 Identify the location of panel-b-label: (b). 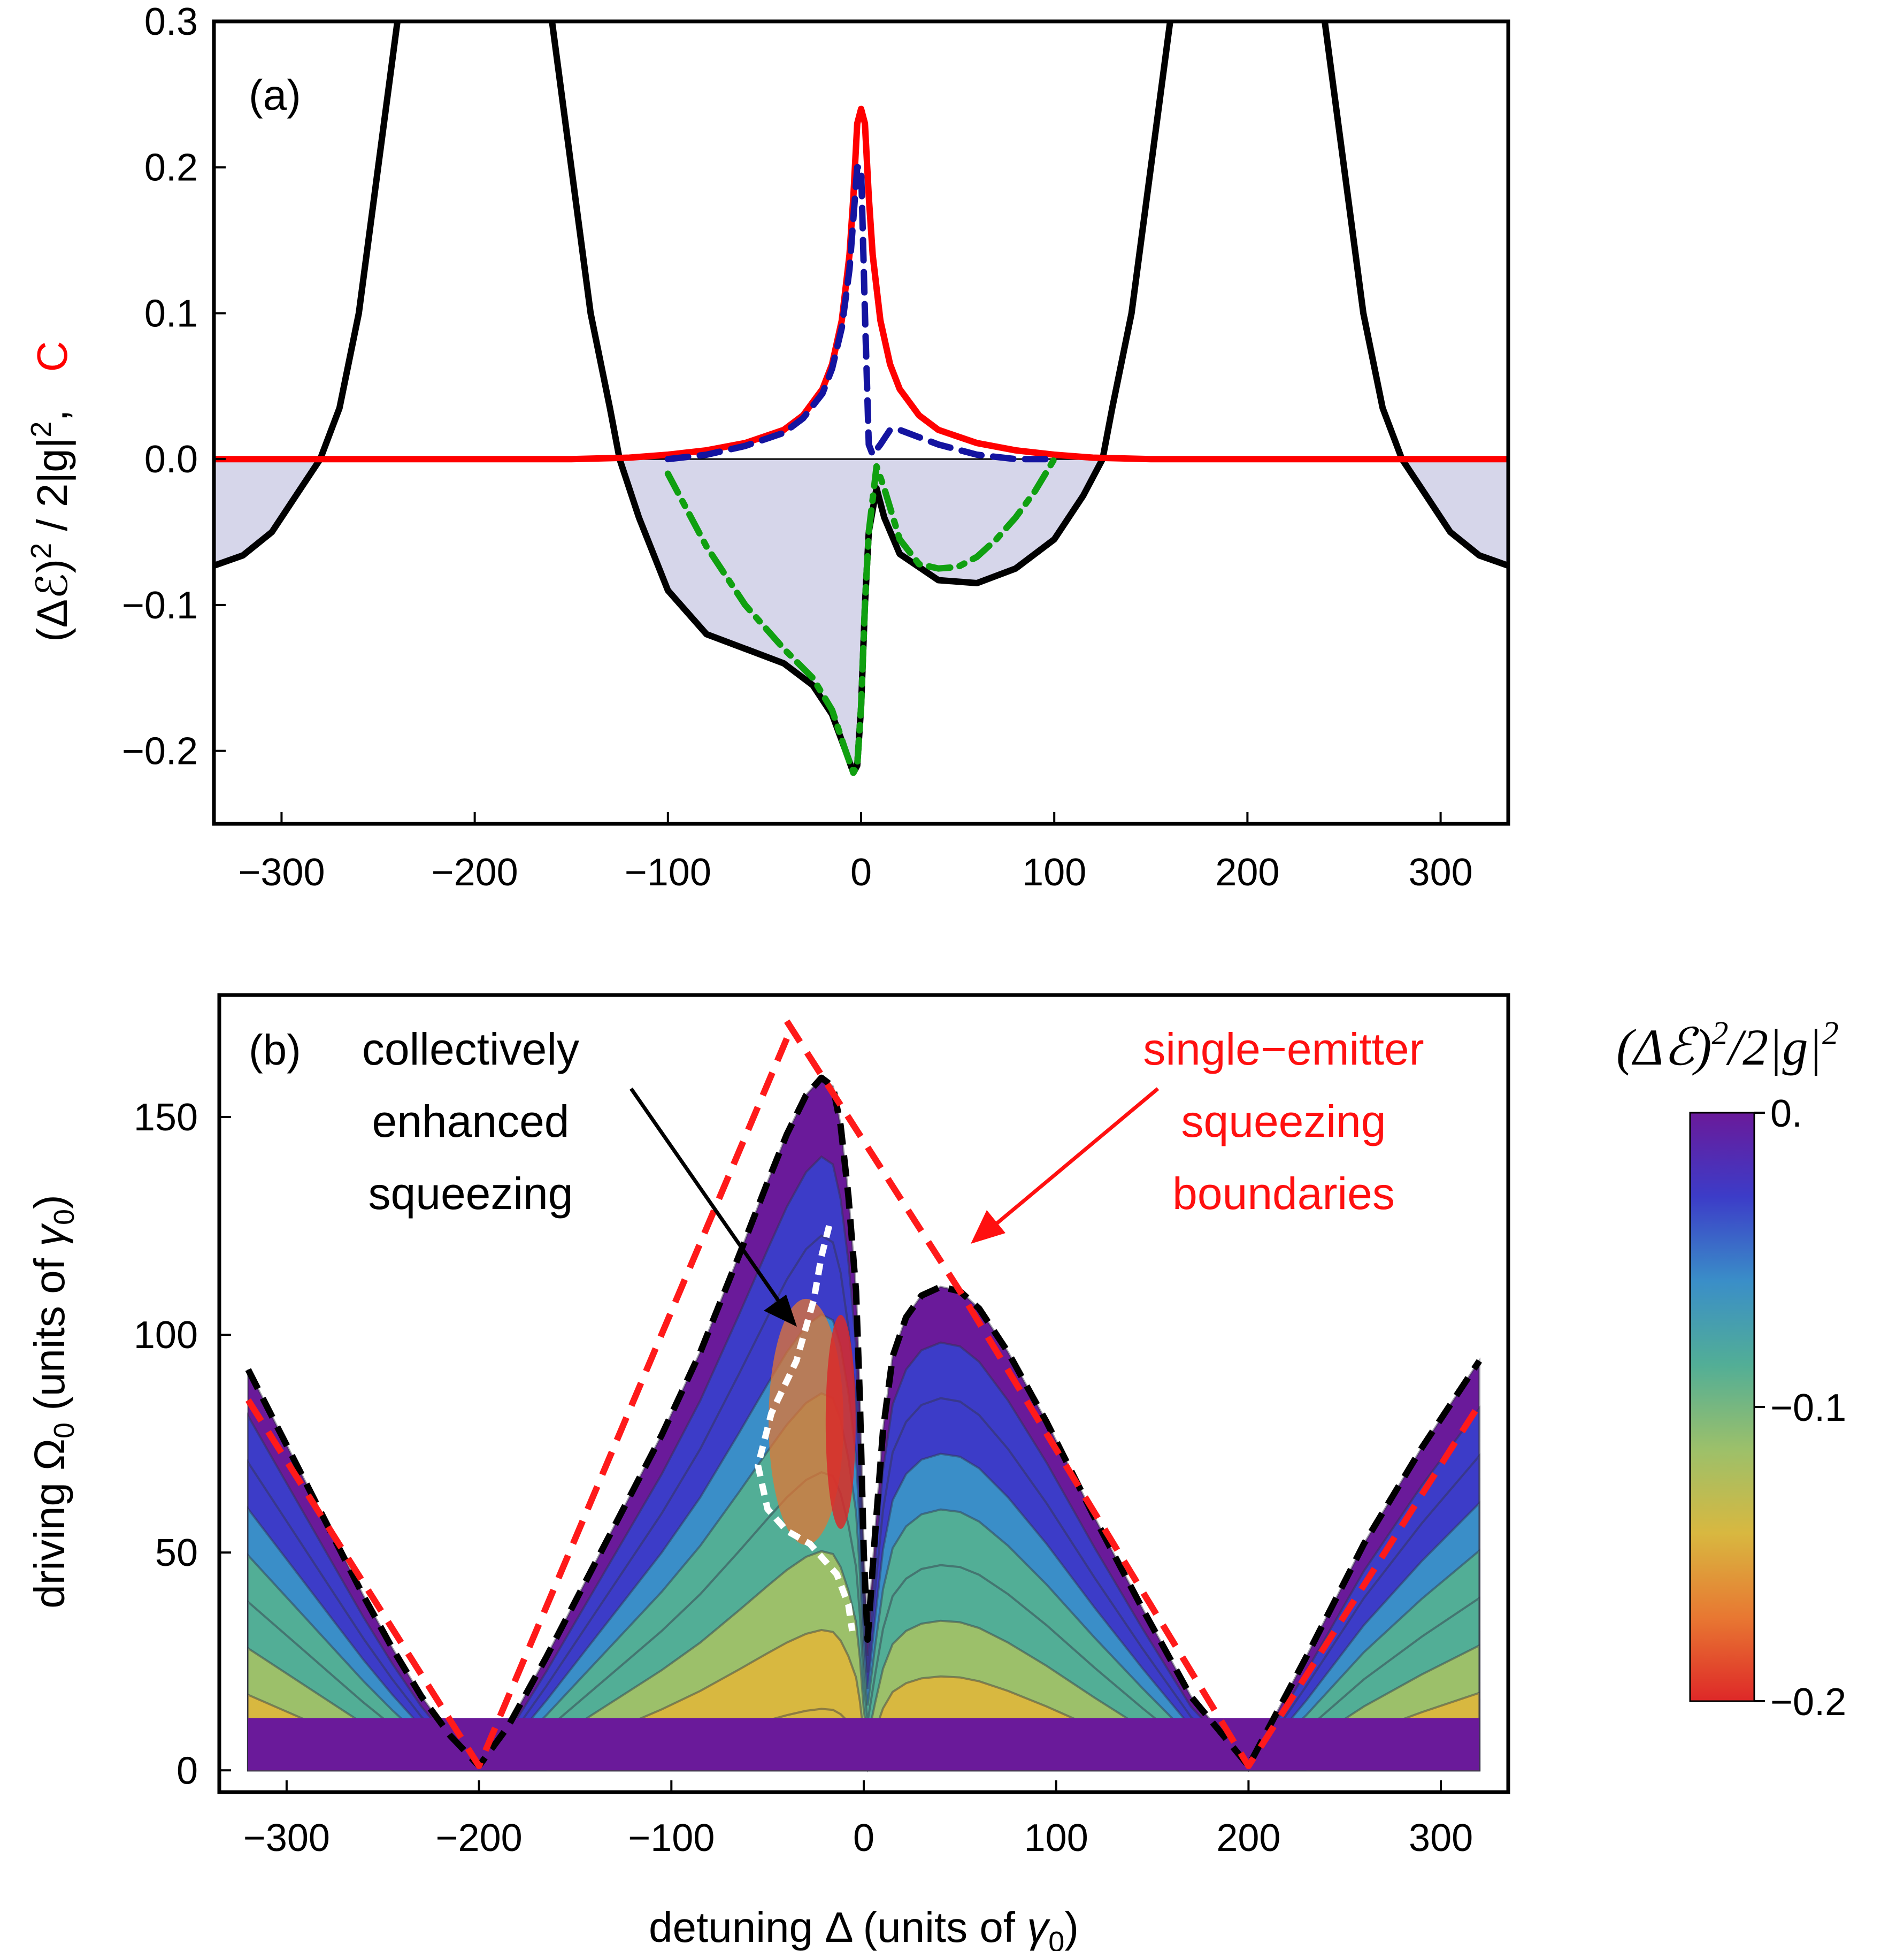
(275, 1050).